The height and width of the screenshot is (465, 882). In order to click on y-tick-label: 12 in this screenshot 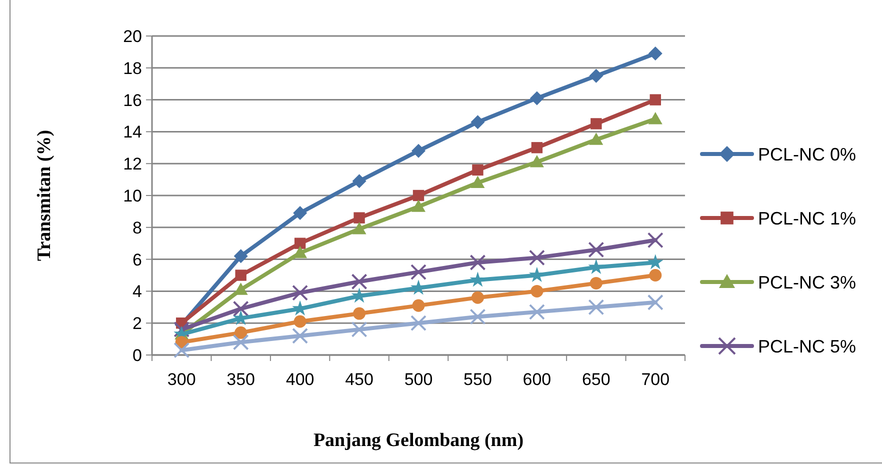, I will do `click(132, 164)`.